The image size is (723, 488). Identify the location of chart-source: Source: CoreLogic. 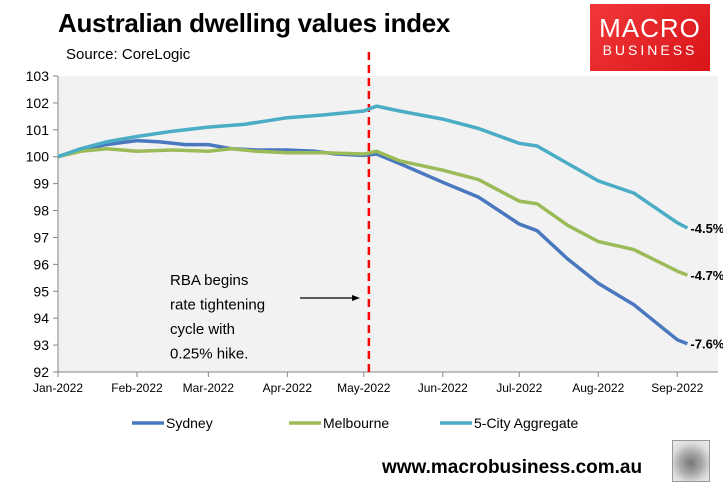
(128, 54).